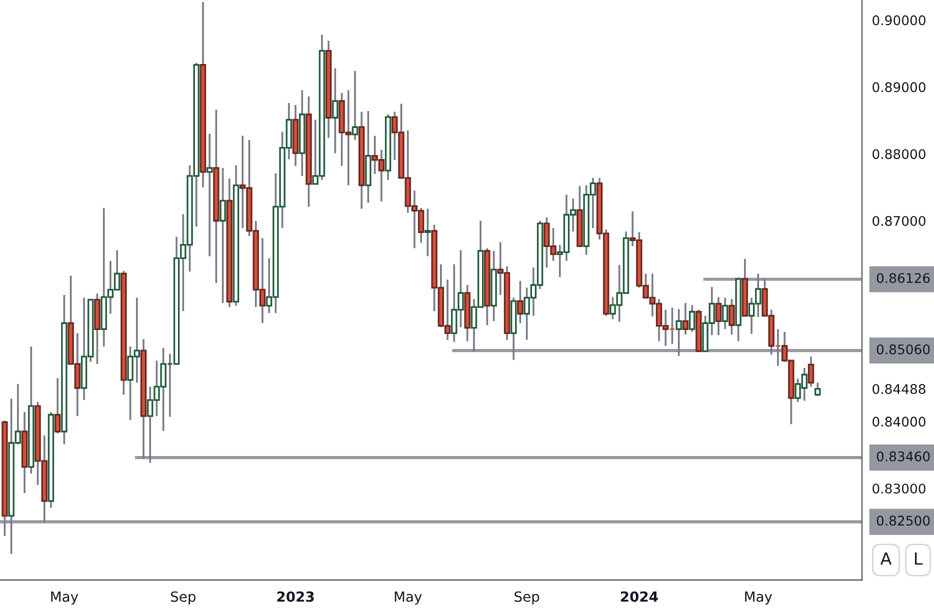 This screenshot has height=610, width=934. Describe the element at coordinates (899, 421) in the screenshot. I see `y-tick-label: 0.84000` at that location.